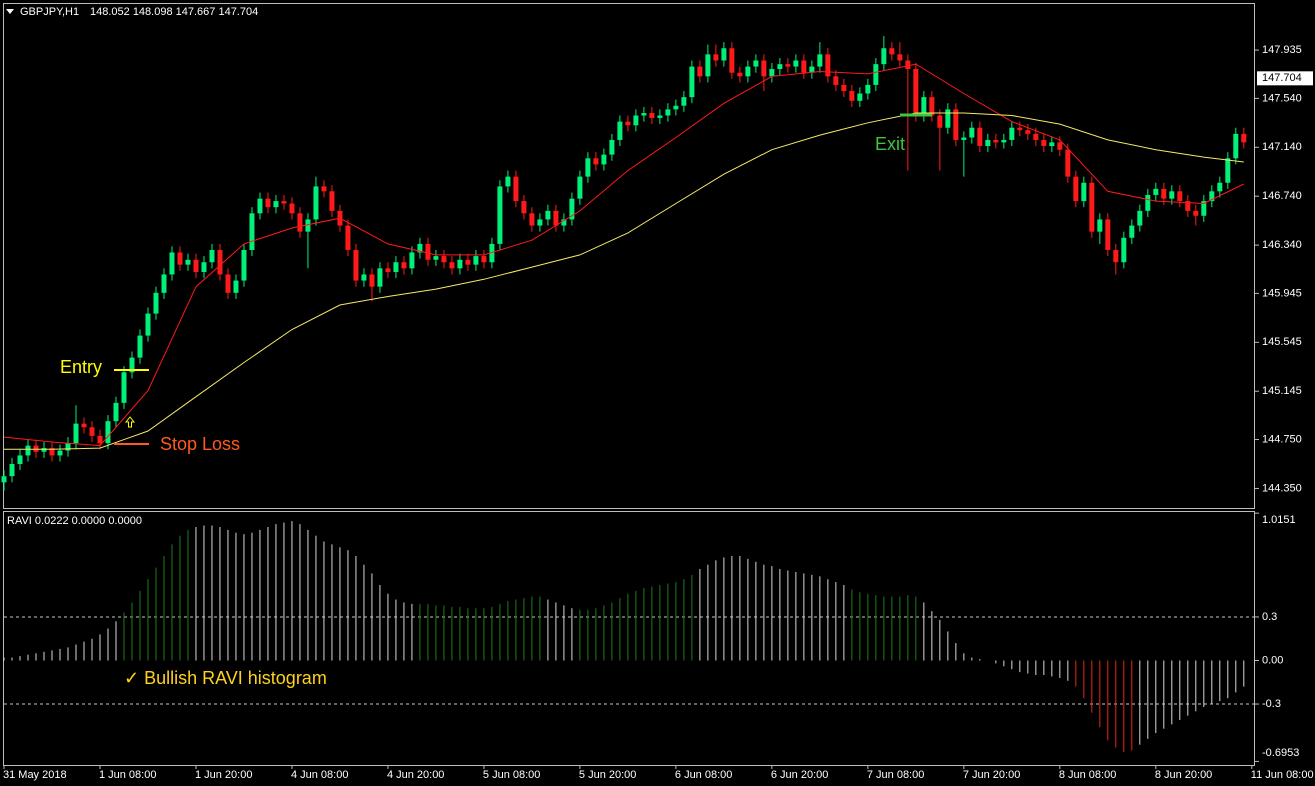  I want to click on last-price-box, so click(1285, 78).